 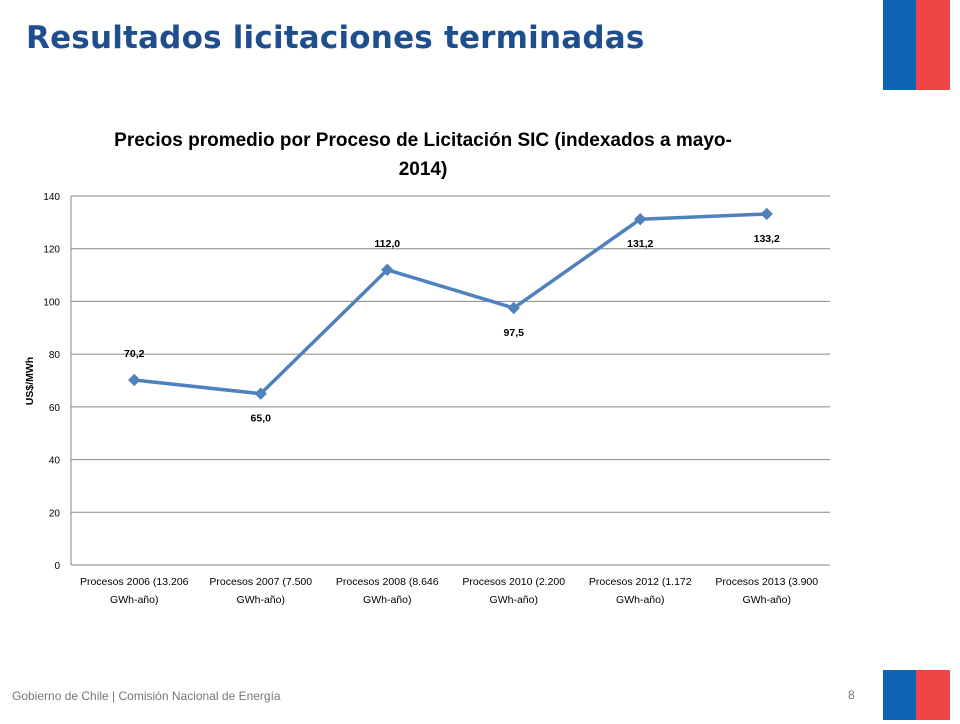 I want to click on x-tick-label: Procesos 2007 (7.500, so click(x=260, y=582).